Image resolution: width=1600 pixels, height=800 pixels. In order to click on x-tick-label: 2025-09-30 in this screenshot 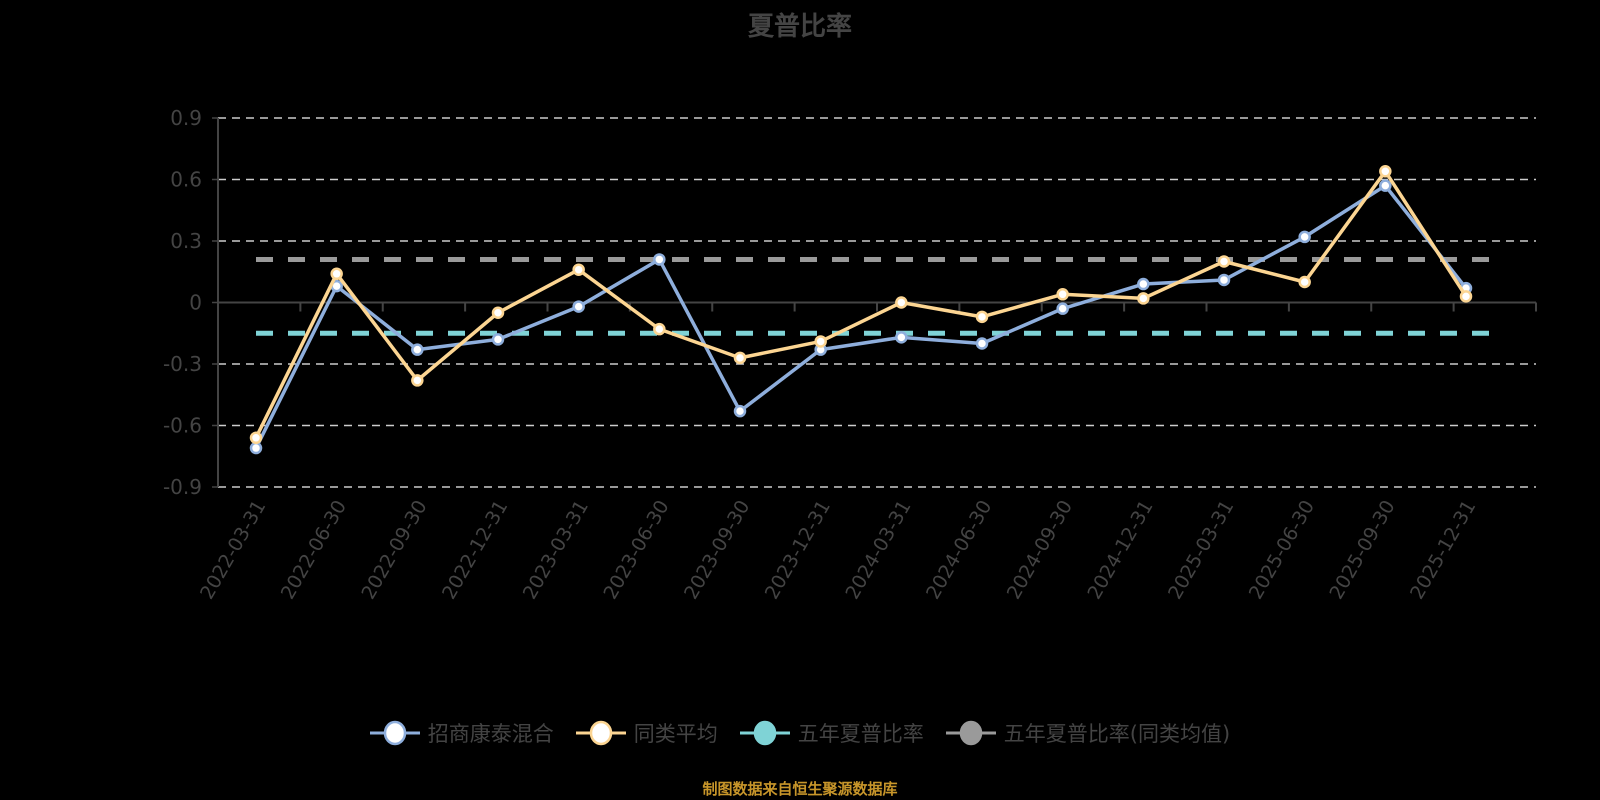, I will do `click(1362, 550)`.